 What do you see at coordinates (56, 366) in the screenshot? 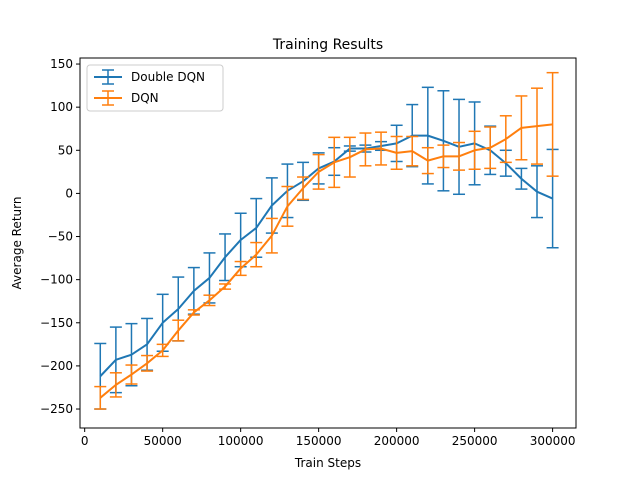
I see `y-tick-label: −200` at bounding box center [56, 366].